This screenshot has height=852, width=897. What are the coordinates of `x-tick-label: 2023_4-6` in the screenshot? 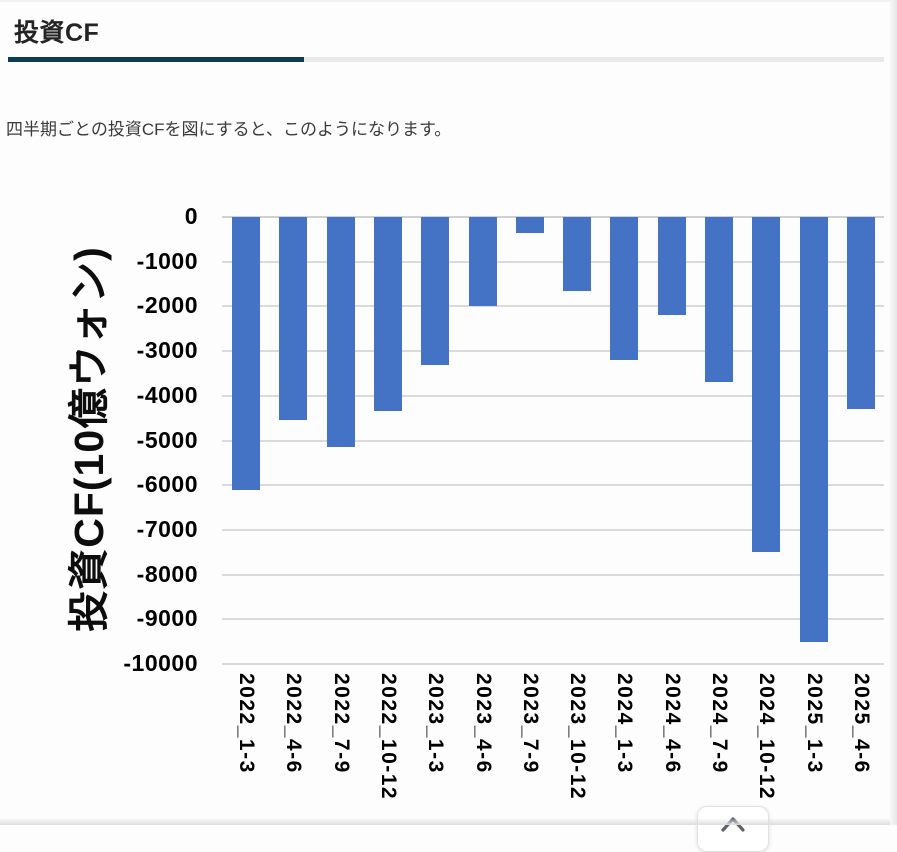 It's located at (483, 723).